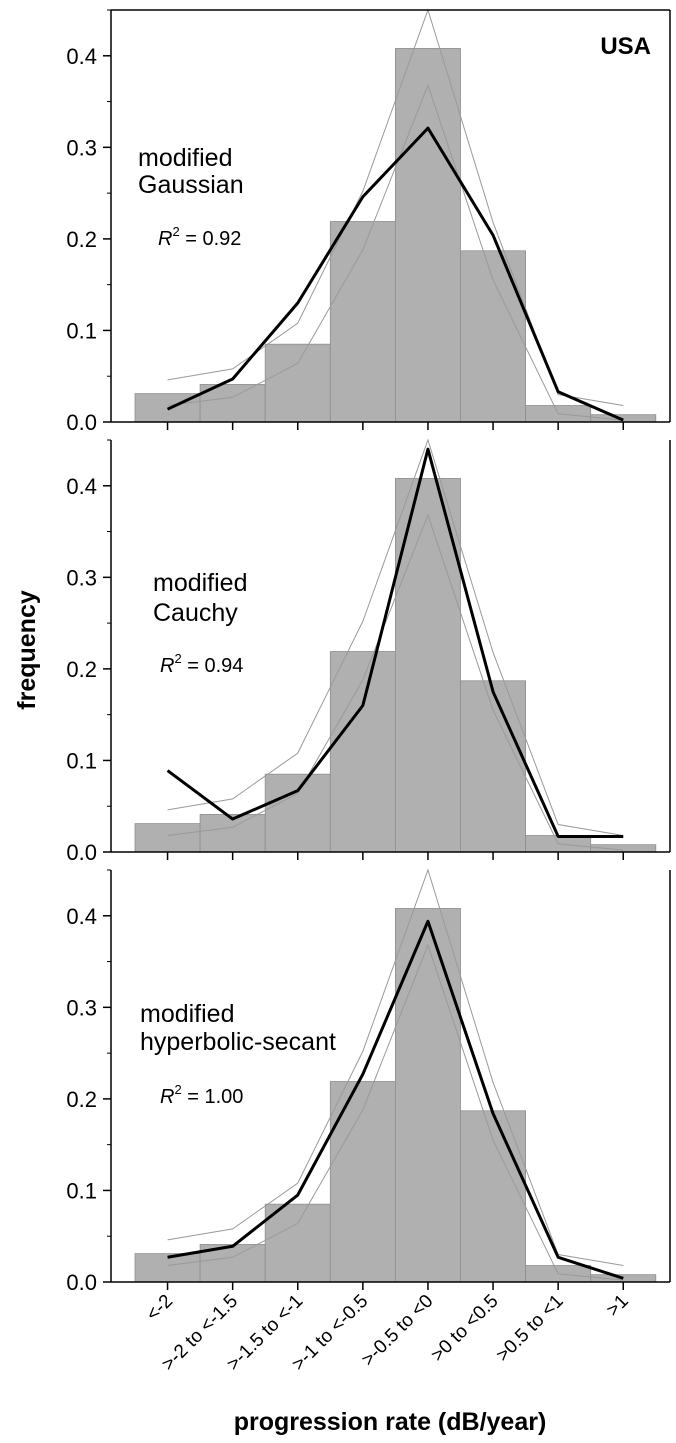 Image resolution: width=676 pixels, height=1443 pixels. I want to click on country-label: USA, so click(625, 46).